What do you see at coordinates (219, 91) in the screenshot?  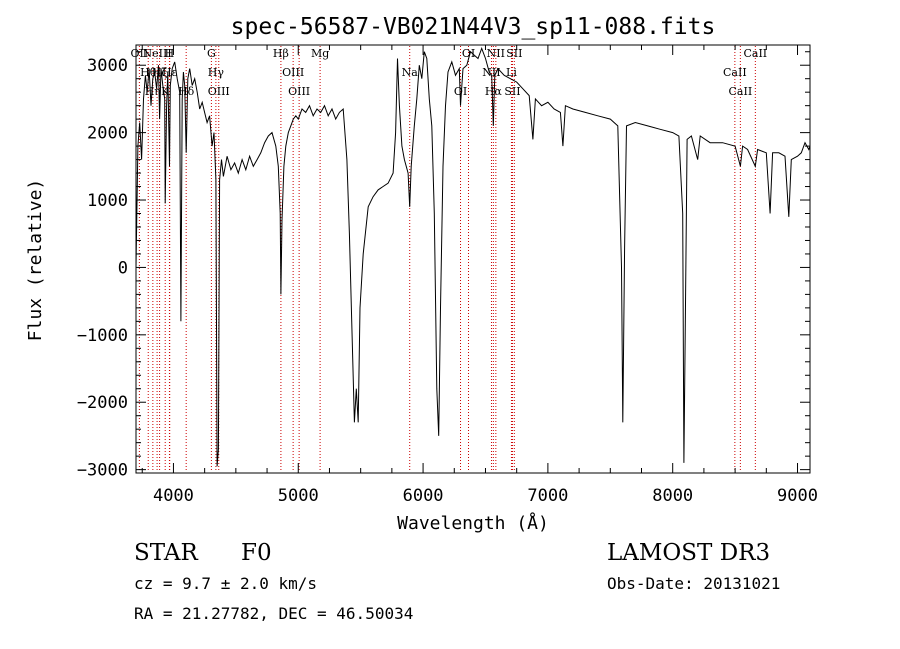 I see `marker-label-11: OIII` at bounding box center [219, 91].